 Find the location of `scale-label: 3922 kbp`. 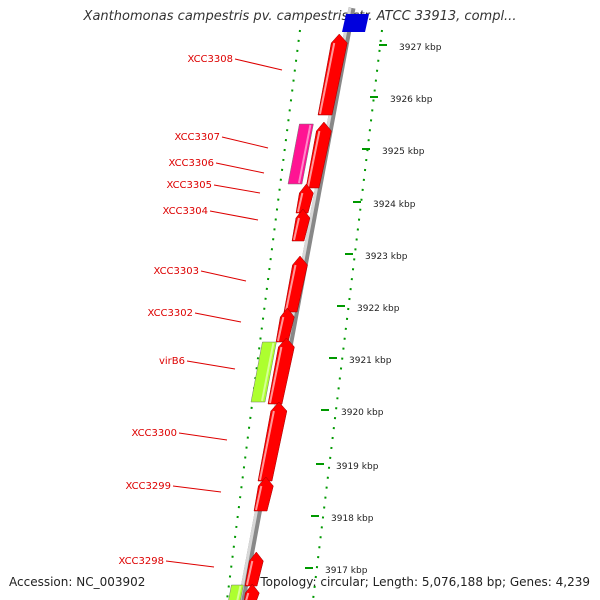

scale-label: 3922 kbp is located at coordinates (378, 309).